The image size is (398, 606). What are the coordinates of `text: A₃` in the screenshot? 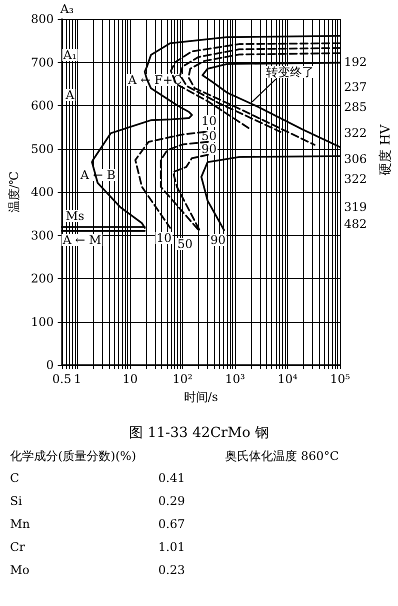 It's located at (66, 9).